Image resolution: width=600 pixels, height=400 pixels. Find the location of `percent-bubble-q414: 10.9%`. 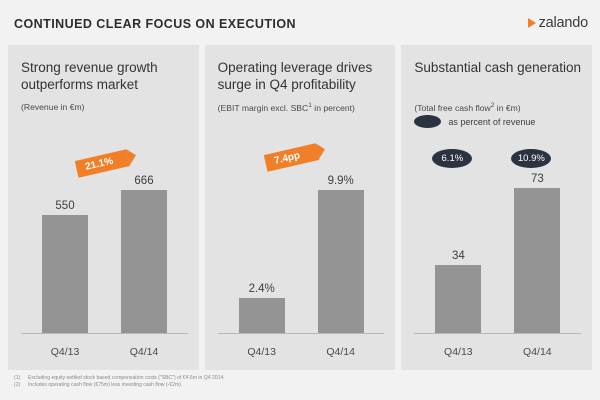

percent-bubble-q414: 10.9% is located at coordinates (531, 158).